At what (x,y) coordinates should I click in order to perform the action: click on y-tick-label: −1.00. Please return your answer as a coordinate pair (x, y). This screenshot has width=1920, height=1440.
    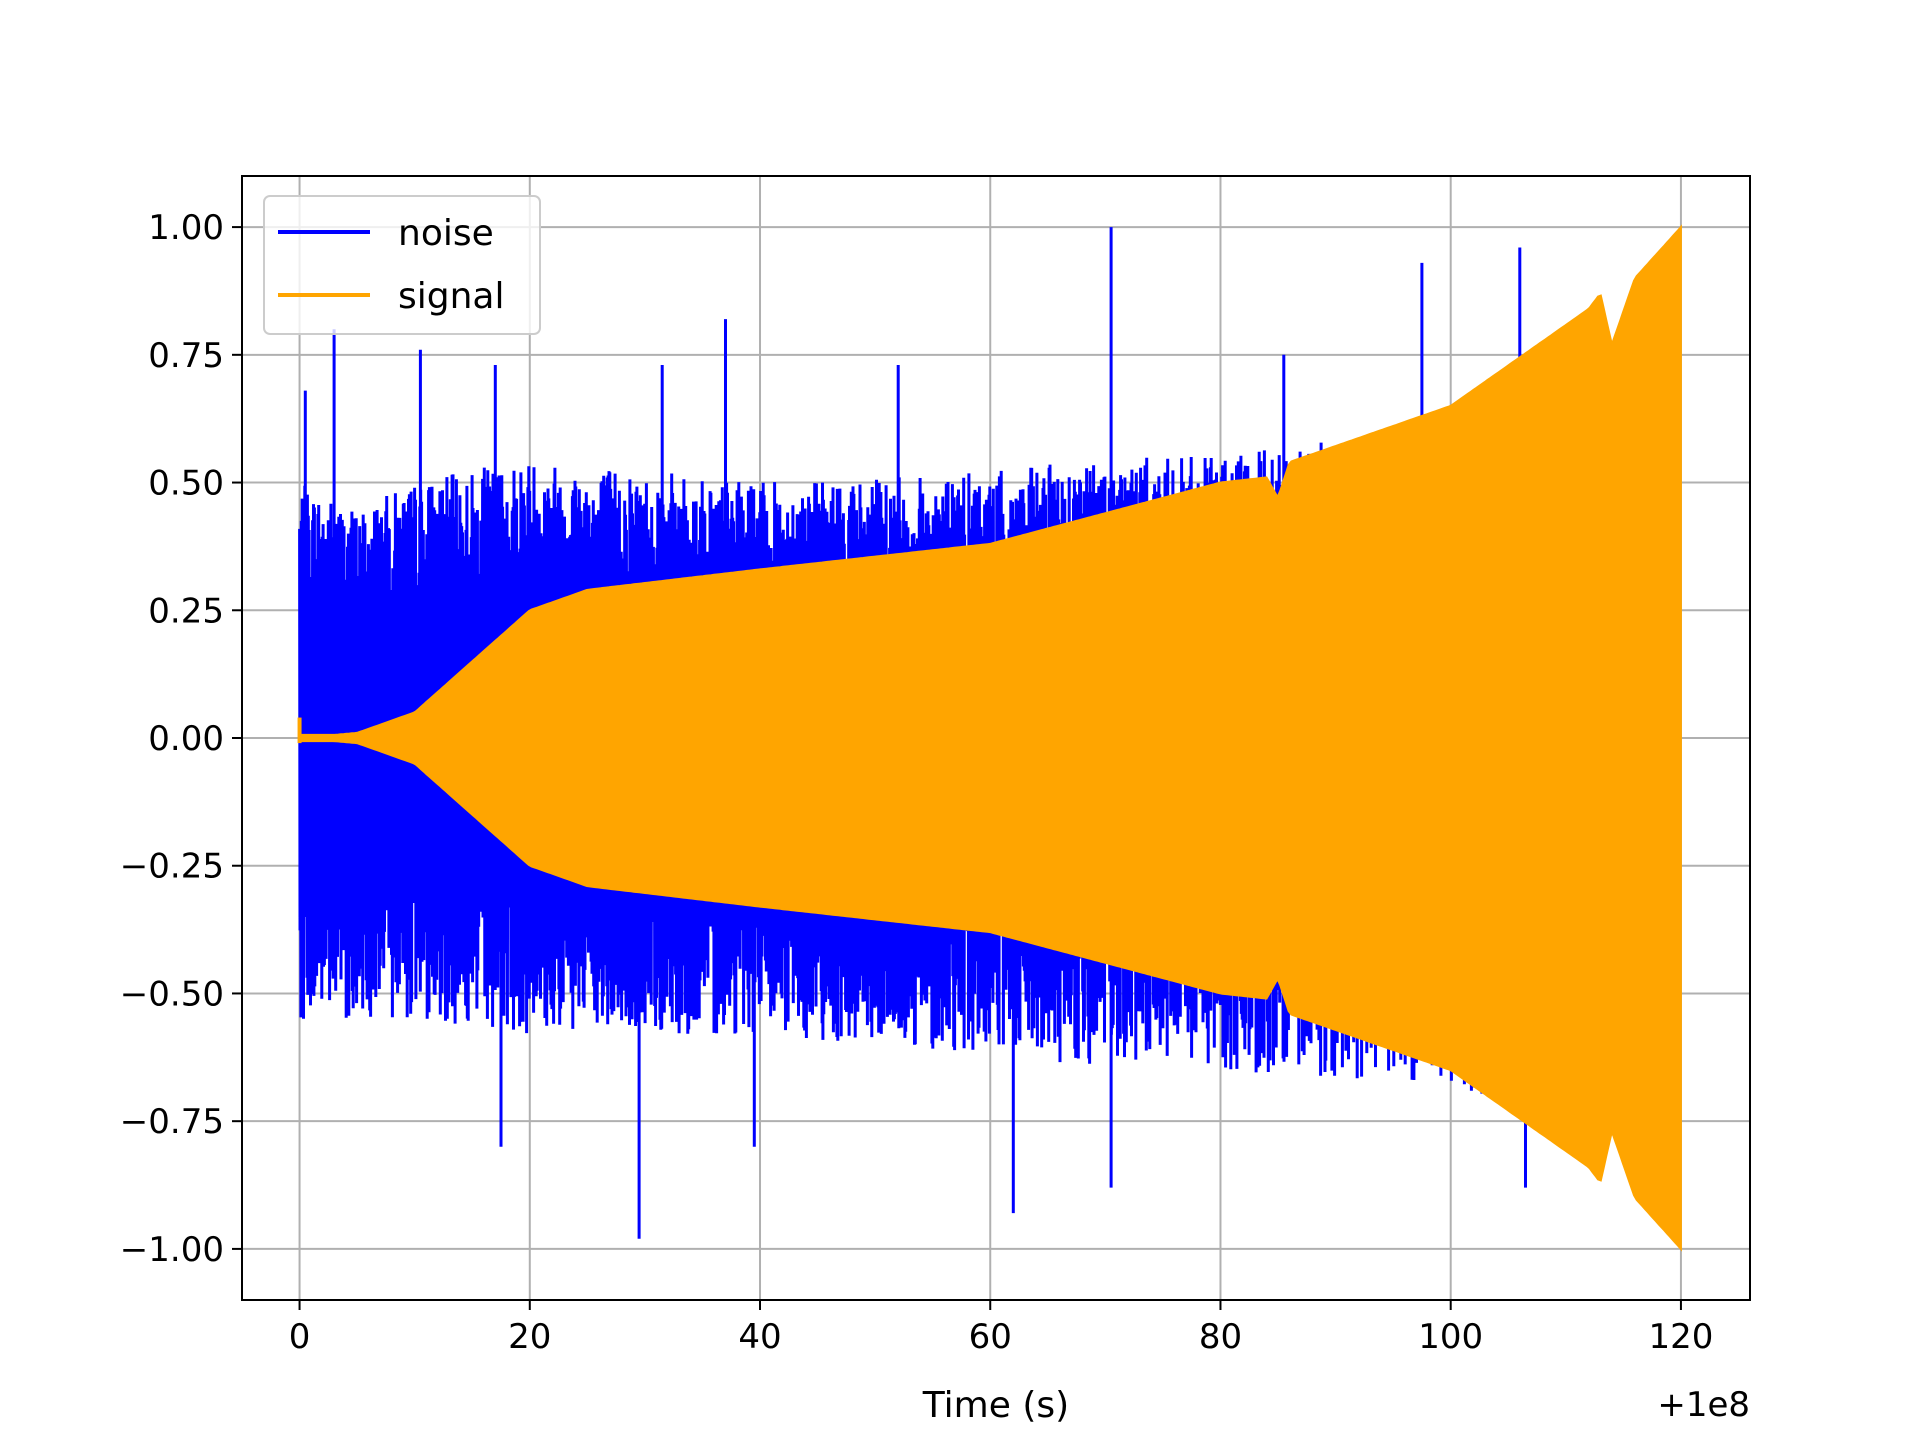
    Looking at the image, I should click on (172, 1250).